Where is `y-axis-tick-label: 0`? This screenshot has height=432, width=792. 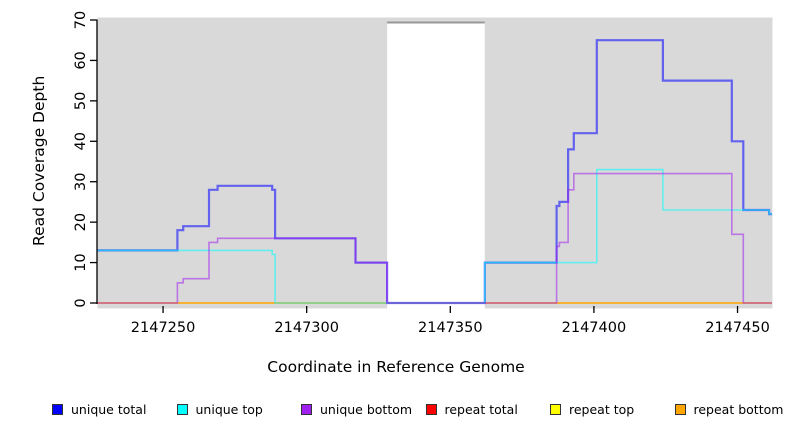 y-axis-tick-label: 0 is located at coordinates (81, 302).